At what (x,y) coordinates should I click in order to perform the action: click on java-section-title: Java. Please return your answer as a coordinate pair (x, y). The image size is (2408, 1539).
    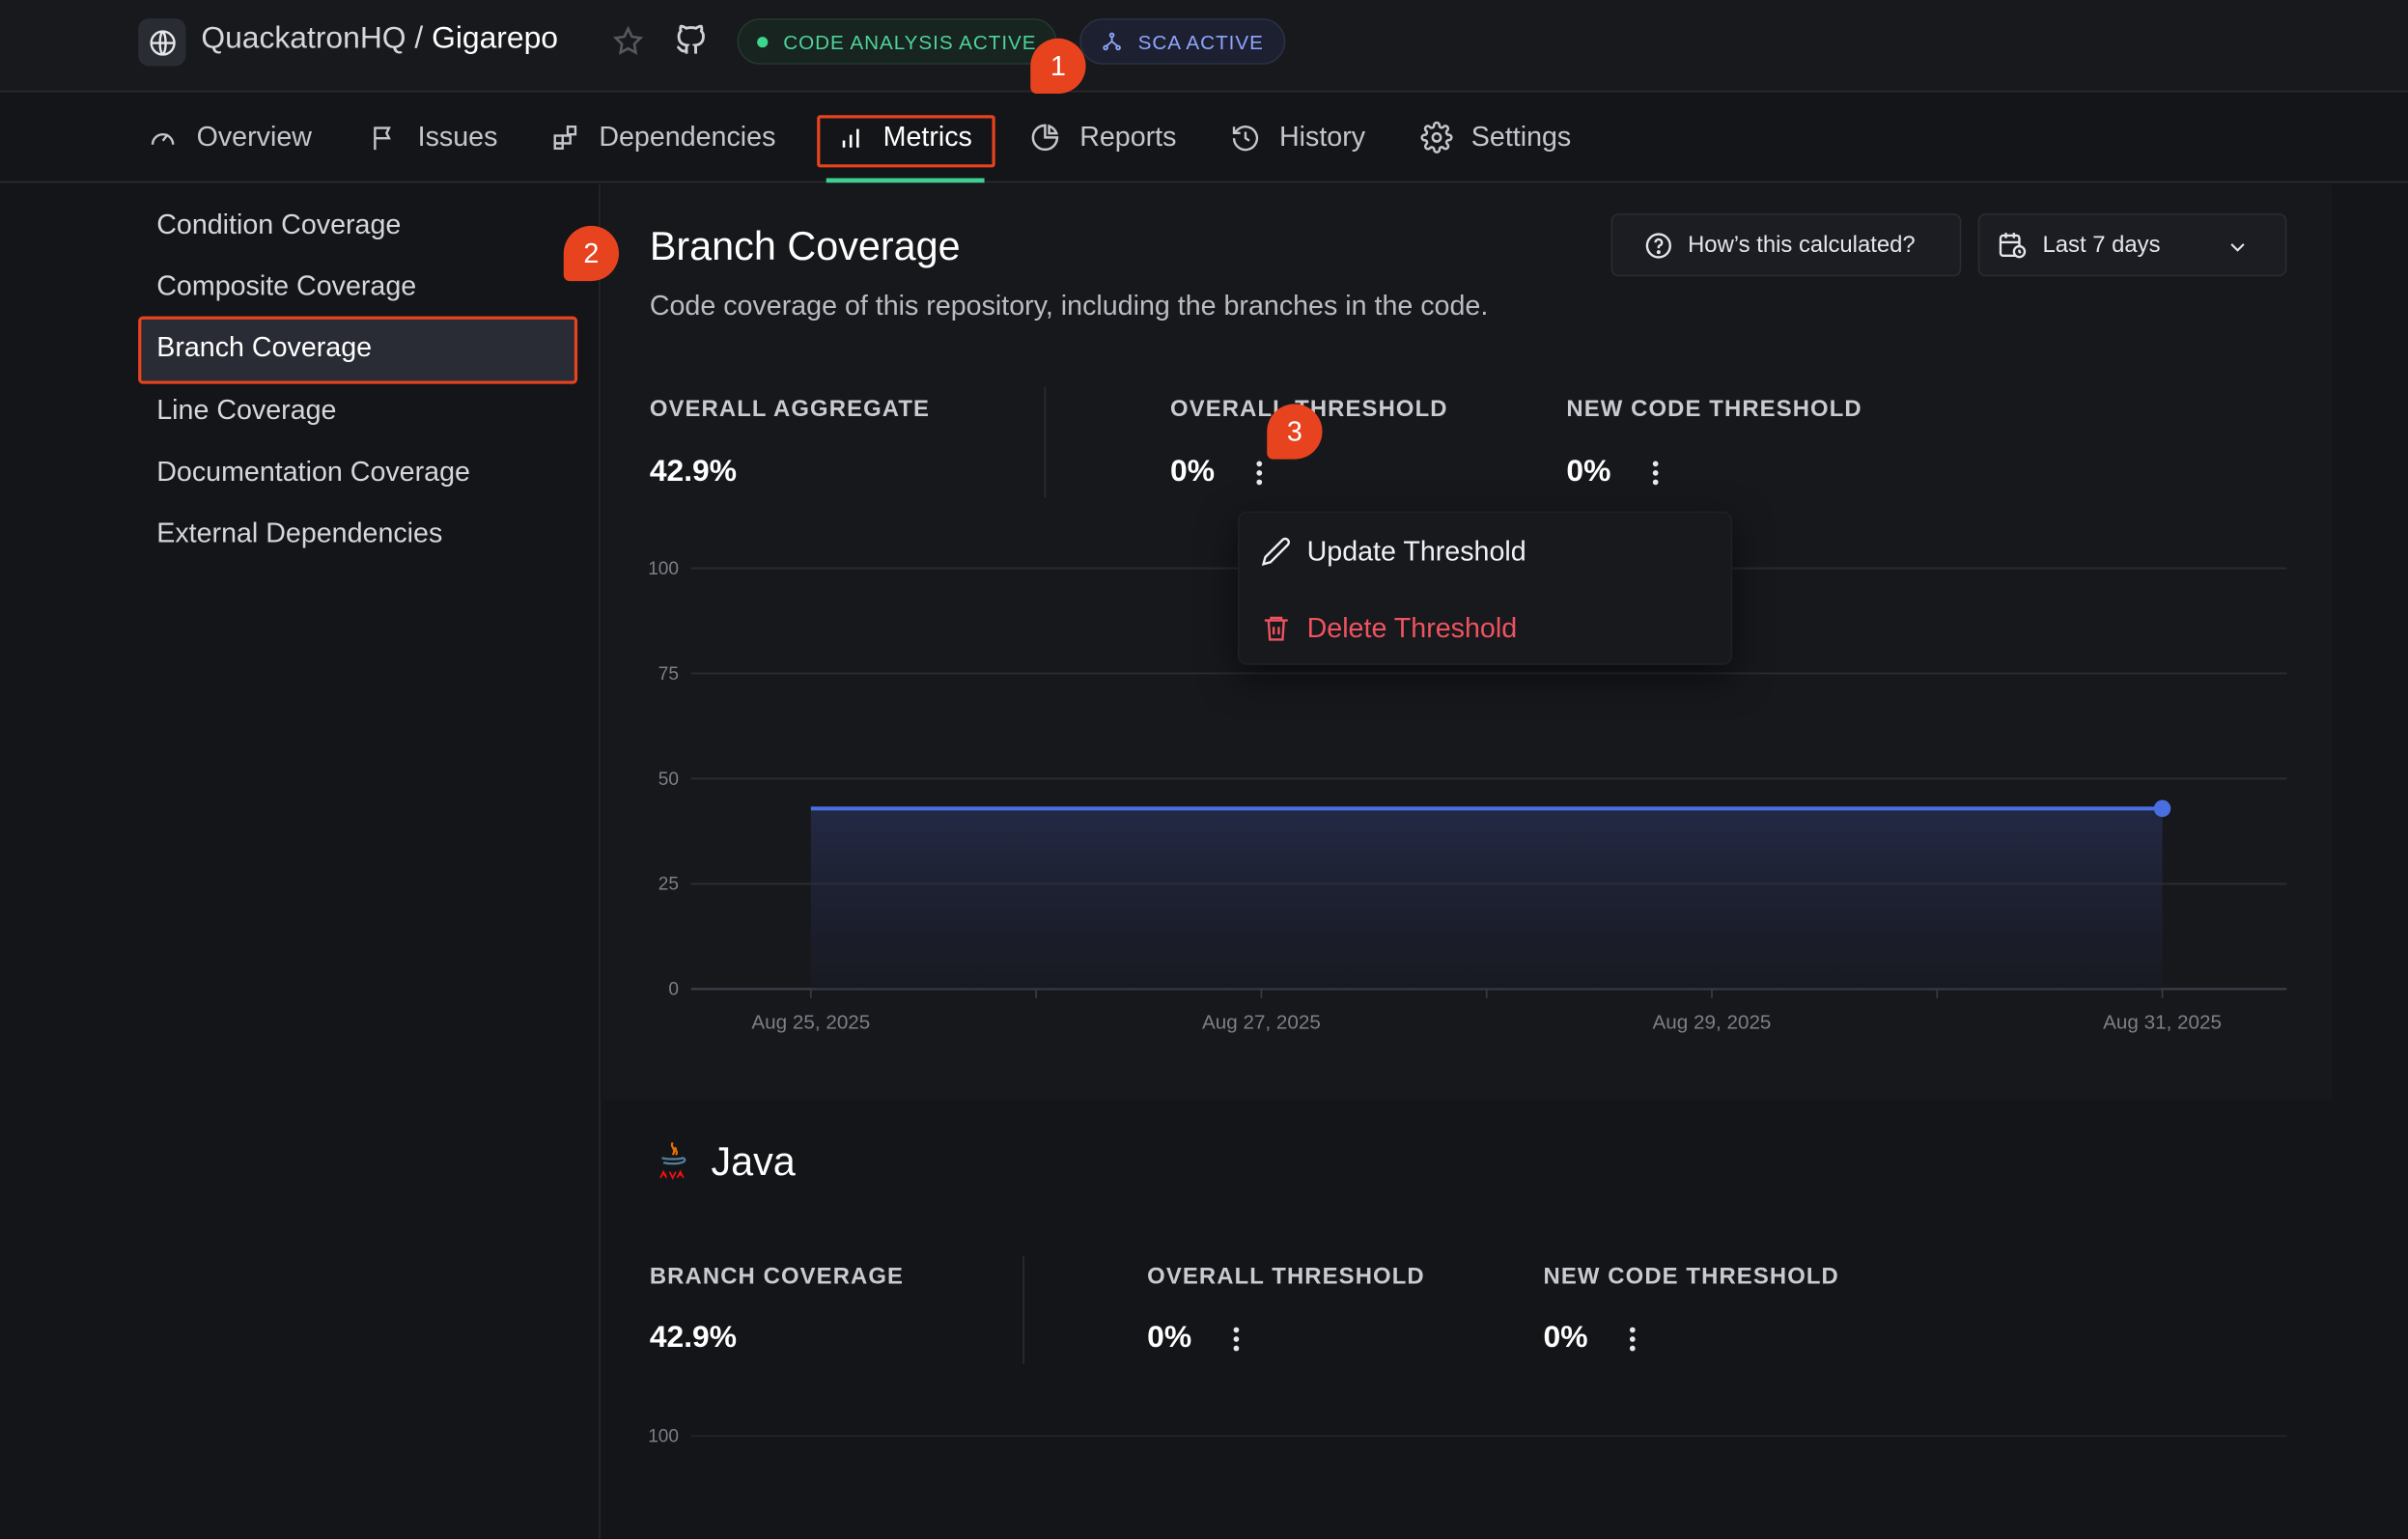
    Looking at the image, I should click on (754, 1161).